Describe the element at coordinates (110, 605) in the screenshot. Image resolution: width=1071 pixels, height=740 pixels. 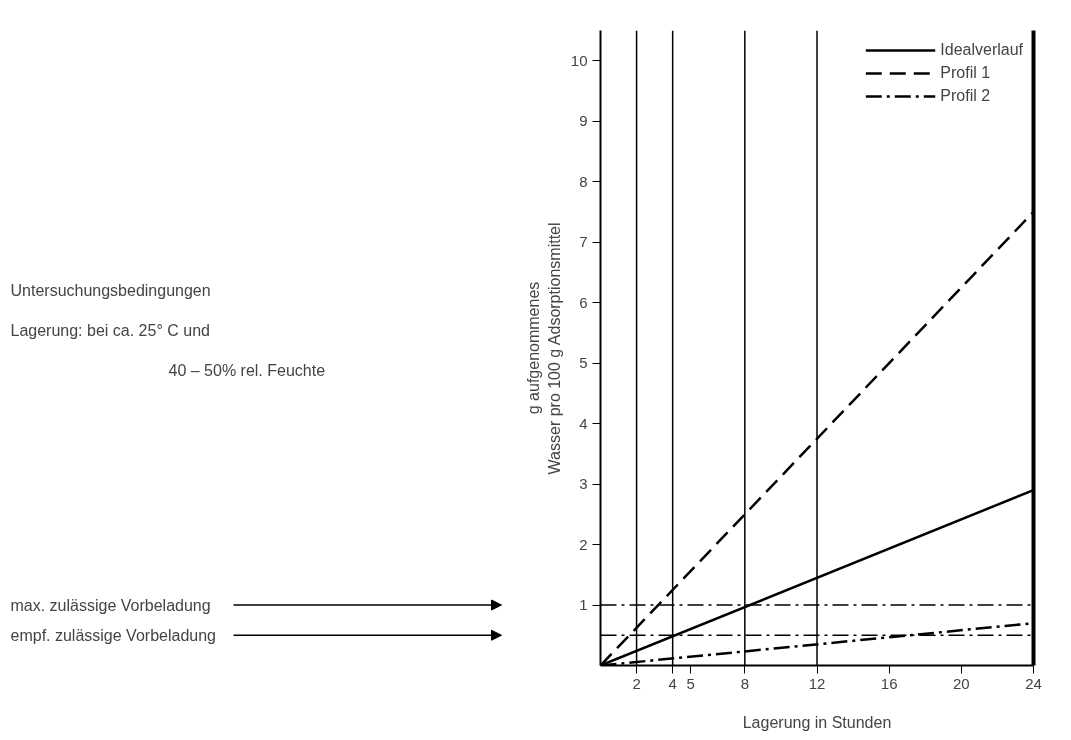
I see `text: max. zulässige Vorbeladung` at that location.